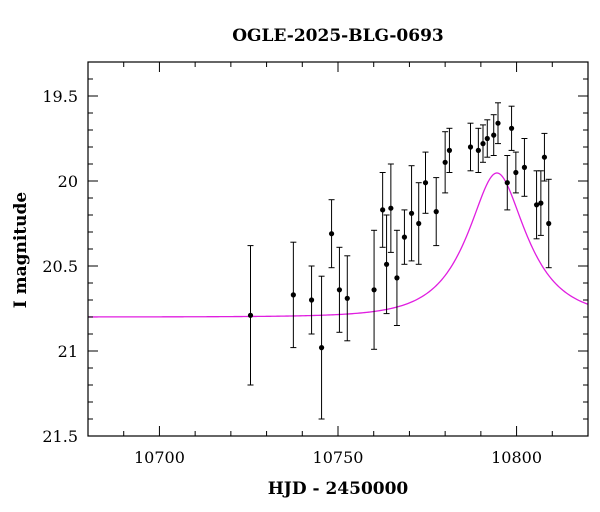  What do you see at coordinates (68, 181) in the screenshot?
I see `y-tick-label: 20` at bounding box center [68, 181].